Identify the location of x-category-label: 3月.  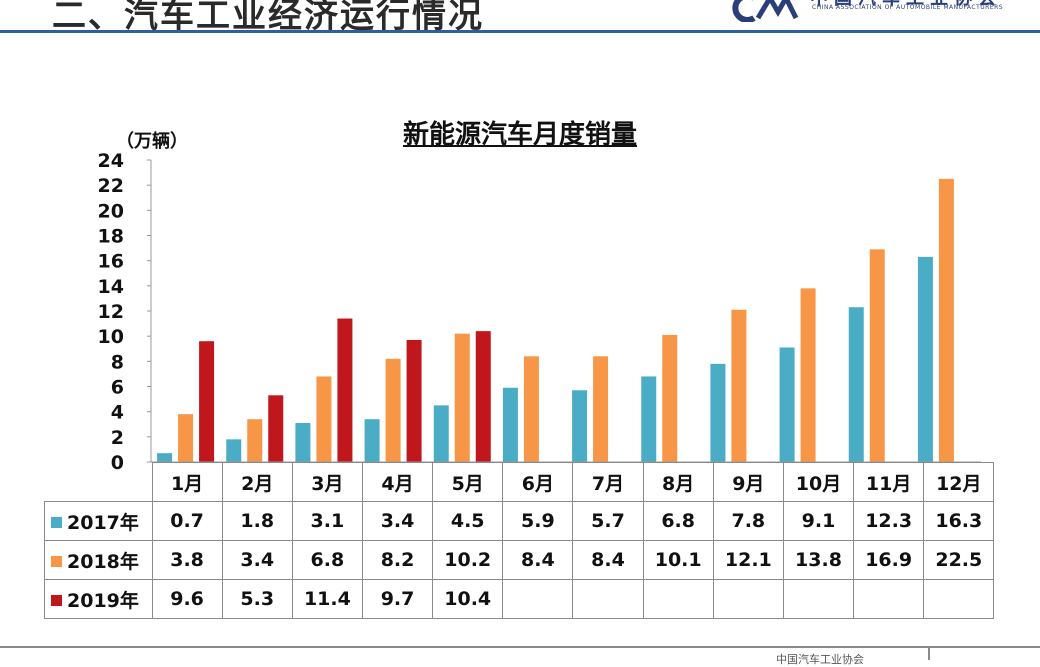
(327, 482).